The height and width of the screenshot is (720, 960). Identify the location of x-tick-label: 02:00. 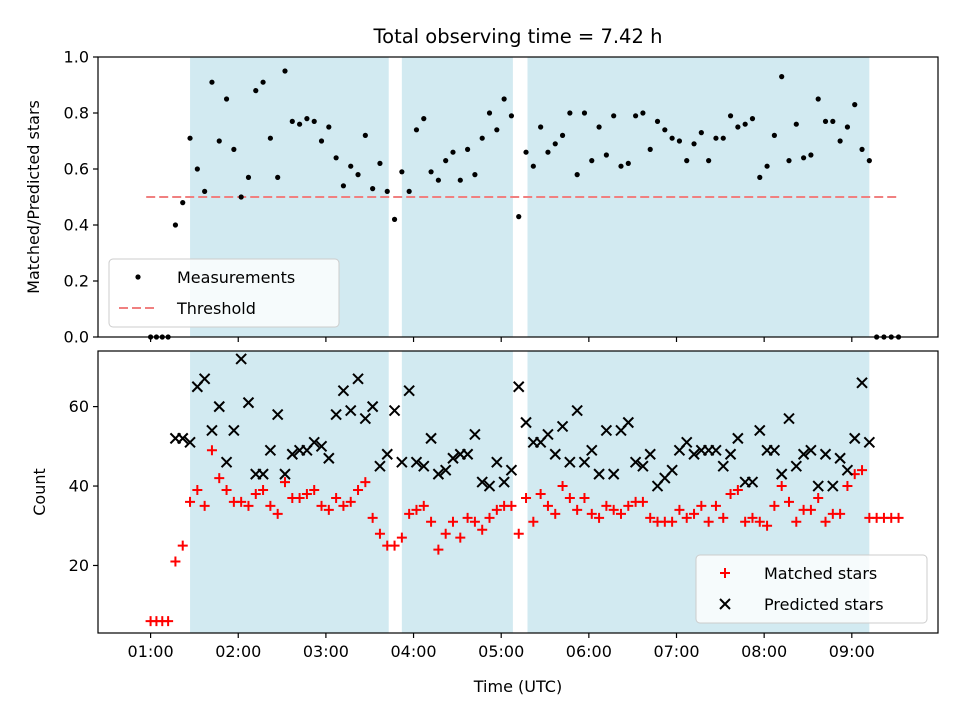
(238, 651).